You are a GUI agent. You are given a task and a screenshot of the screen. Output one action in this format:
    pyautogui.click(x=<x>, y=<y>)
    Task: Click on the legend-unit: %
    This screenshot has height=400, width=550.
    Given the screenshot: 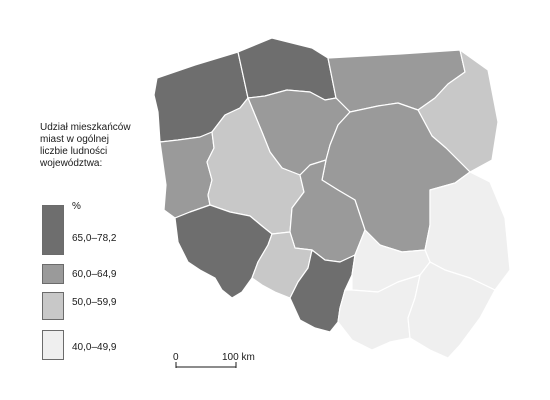 What is the action you would take?
    pyautogui.click(x=76, y=206)
    